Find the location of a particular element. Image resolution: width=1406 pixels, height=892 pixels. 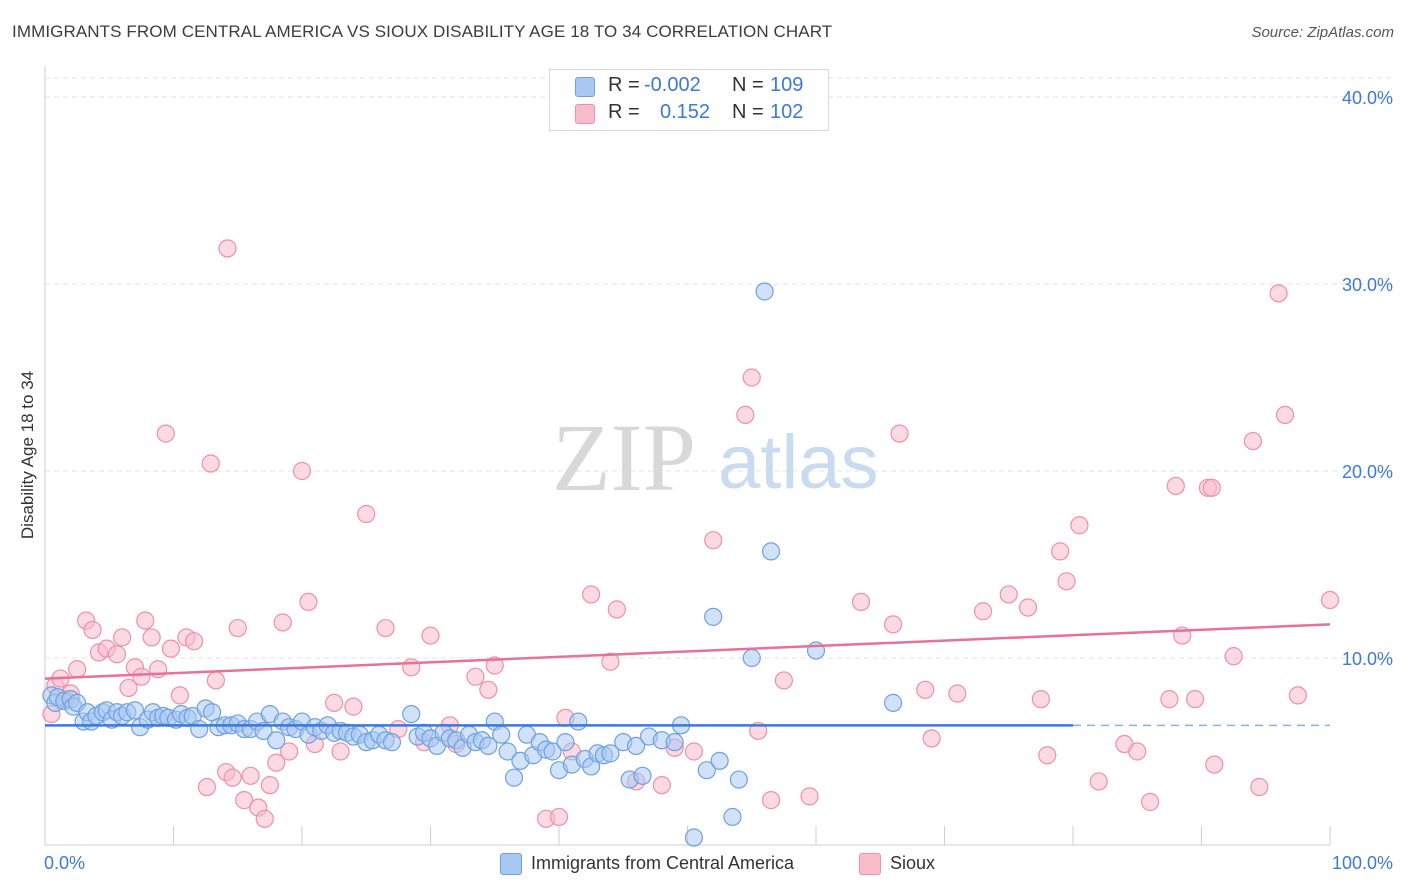

sioux-trend-line is located at coordinates (687, 651).